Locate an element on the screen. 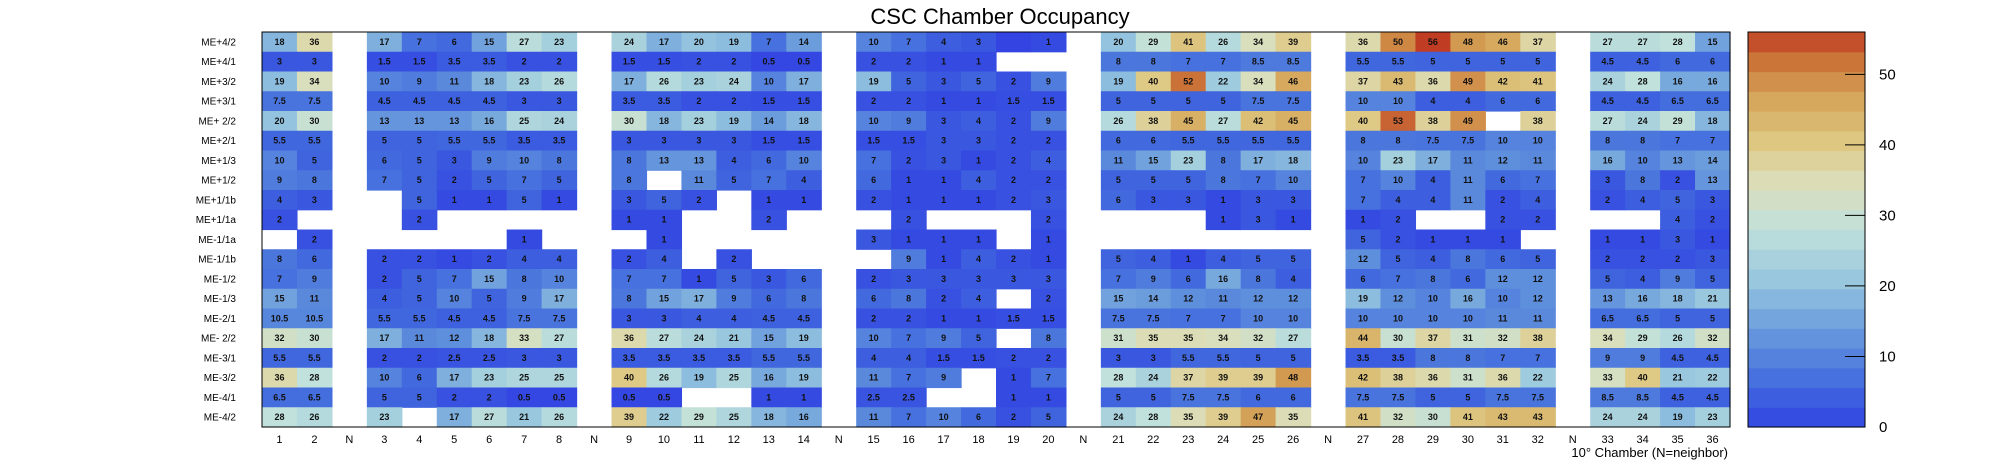  cell-value-label: 26 is located at coordinates (1223, 42).